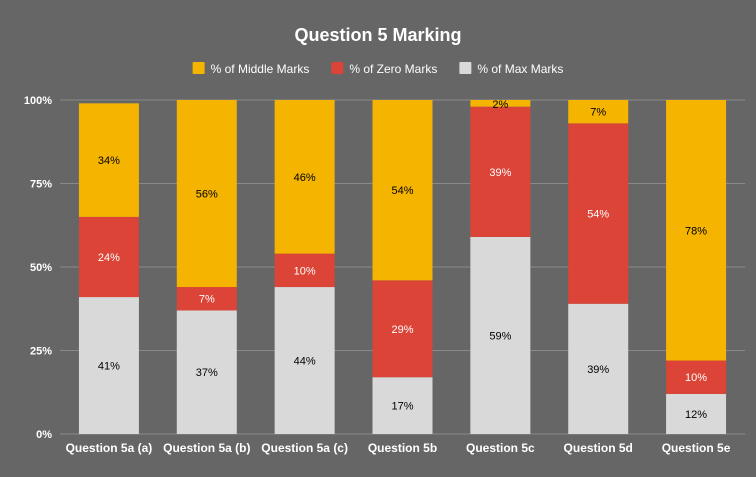 This screenshot has height=477, width=756. What do you see at coordinates (41, 352) in the screenshot?
I see `y-tick-label: 25%` at bounding box center [41, 352].